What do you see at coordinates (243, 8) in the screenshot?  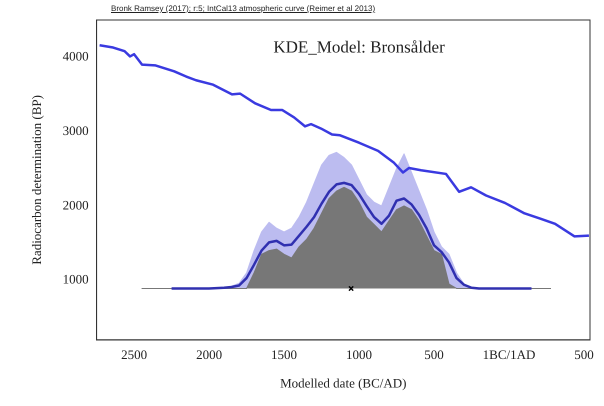 I see `chart-subtitle: Bronk Ramsey (2017); r:5; IntCal13 atmospheric curve (Reimer et al 2013)` at bounding box center [243, 8].